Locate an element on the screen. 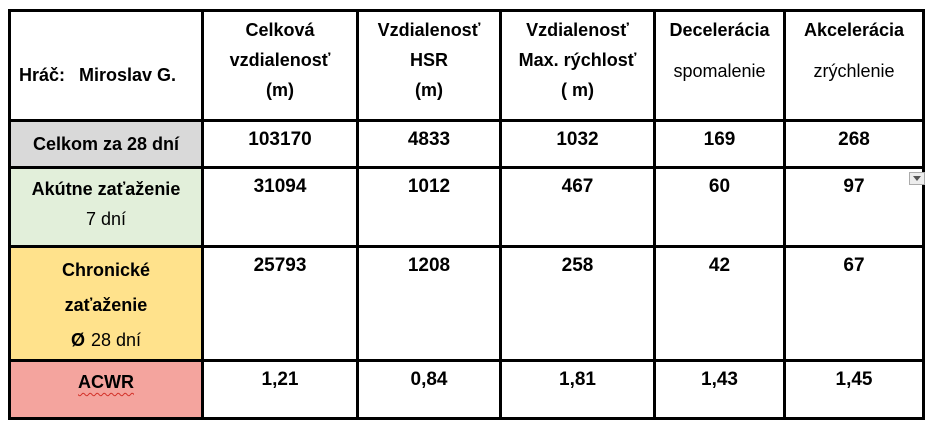 The image size is (932, 427). value-text: 1012 is located at coordinates (429, 186).